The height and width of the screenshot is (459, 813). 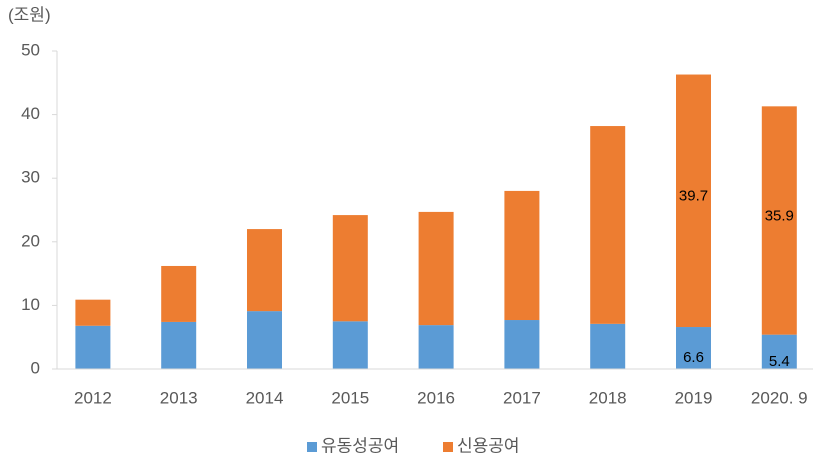 What do you see at coordinates (694, 397) in the screenshot?
I see `x-tick-label: 2019` at bounding box center [694, 397].